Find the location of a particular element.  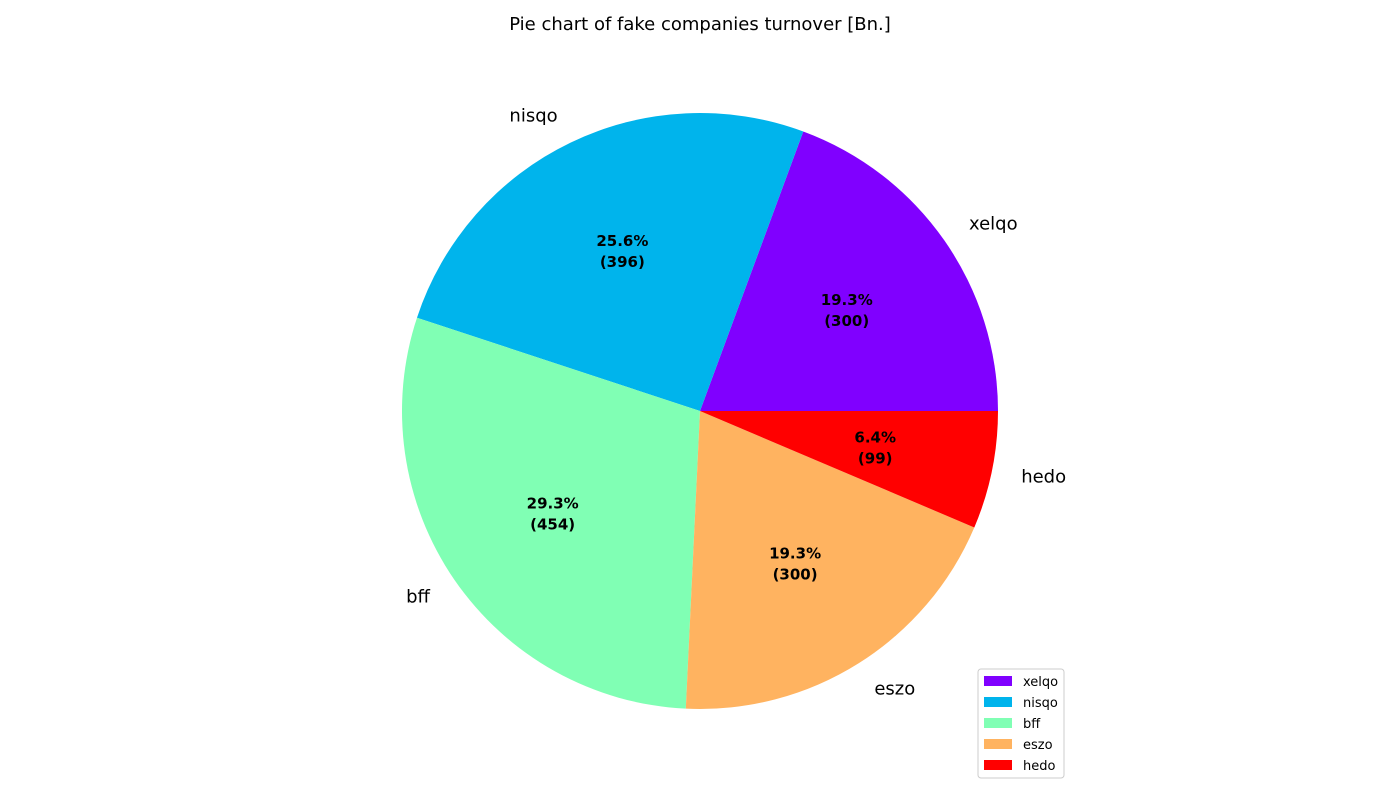

legend-label-xelqo: xelqo is located at coordinates (1040, 682).